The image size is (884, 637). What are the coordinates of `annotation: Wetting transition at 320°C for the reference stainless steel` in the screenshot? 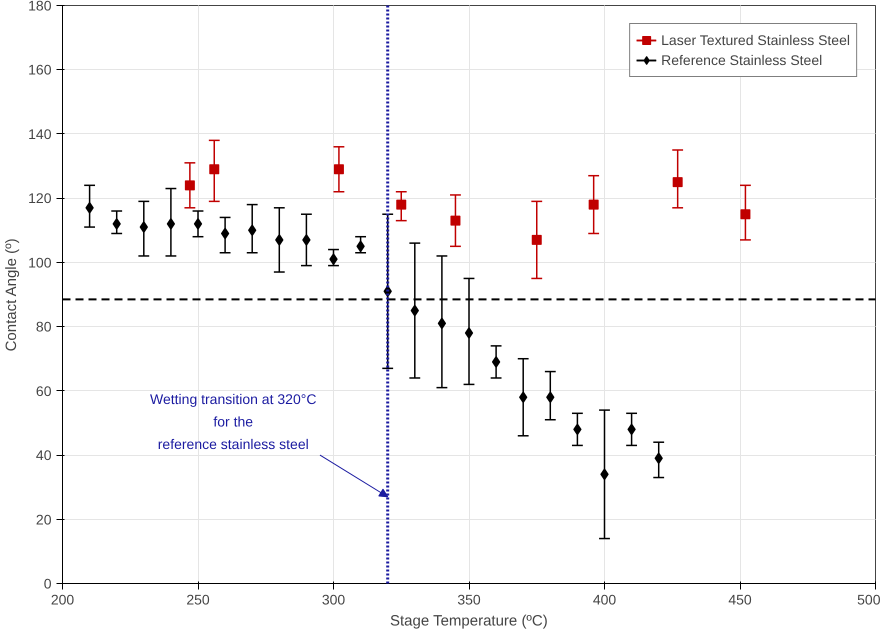 It's located at (233, 421).